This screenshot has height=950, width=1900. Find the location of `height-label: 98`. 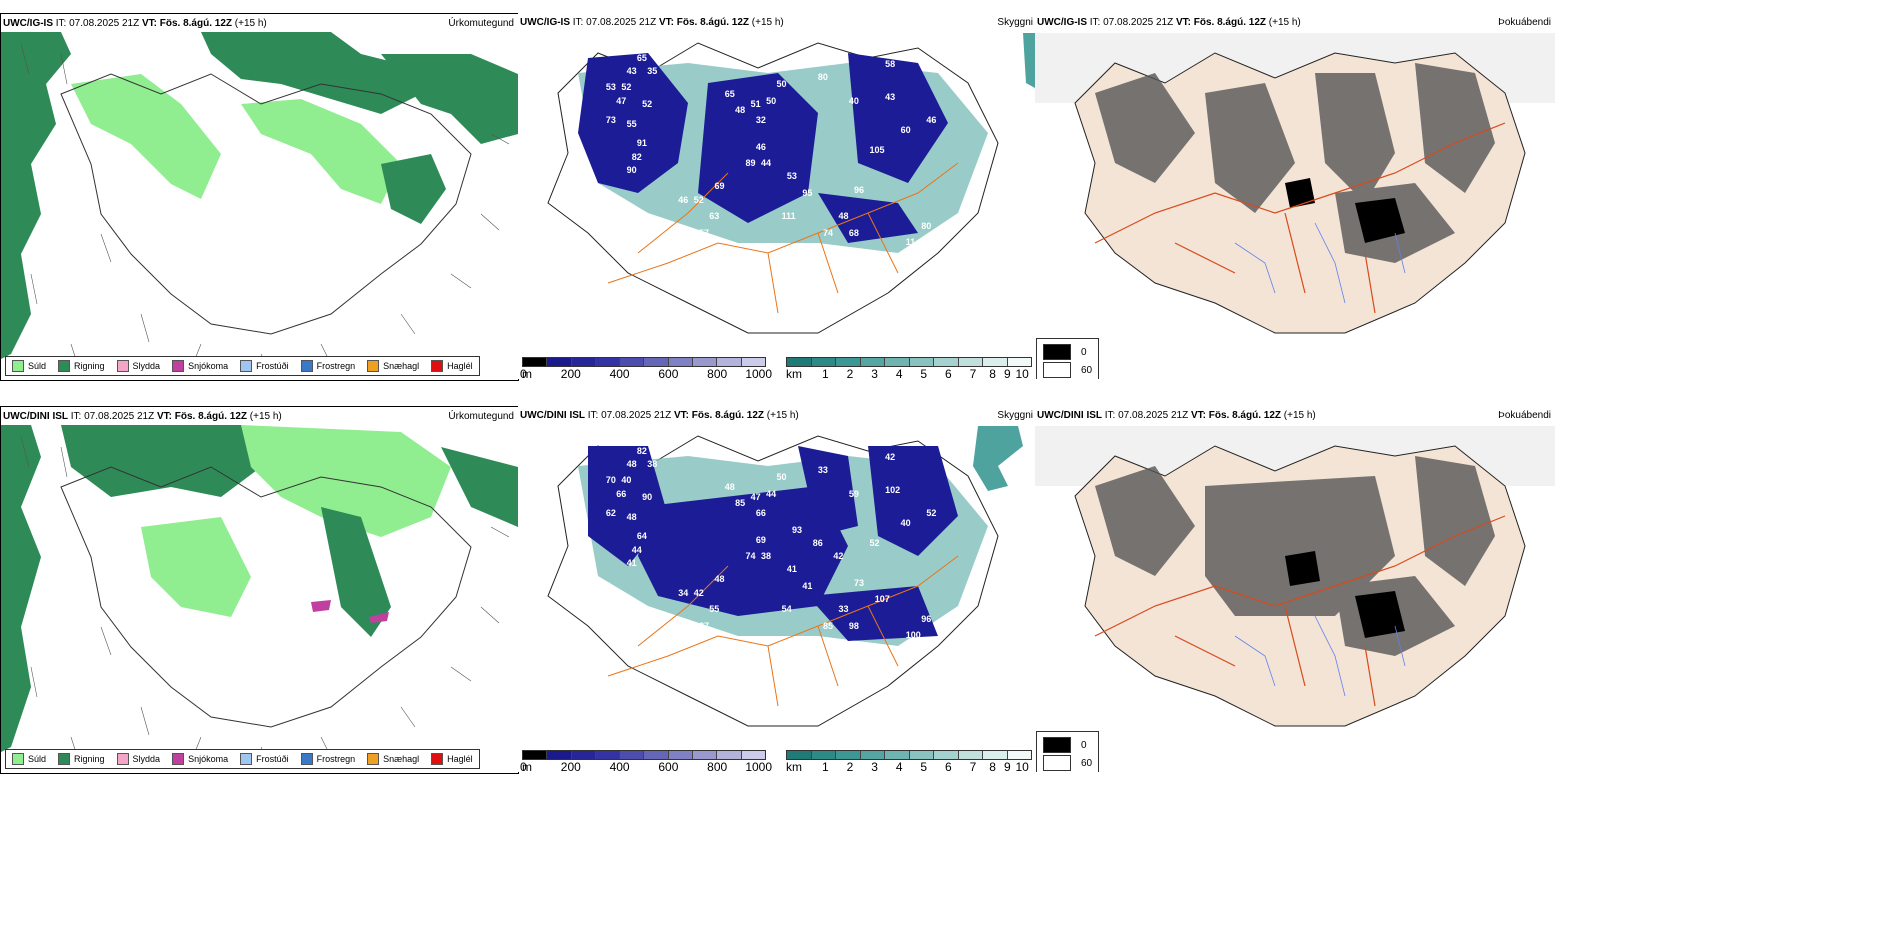

height-label: 98 is located at coordinates (853, 625).